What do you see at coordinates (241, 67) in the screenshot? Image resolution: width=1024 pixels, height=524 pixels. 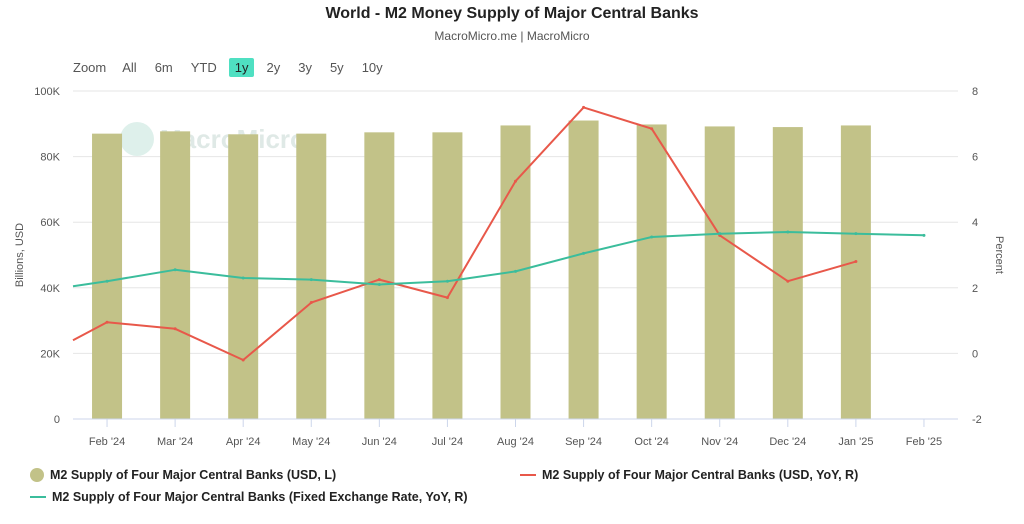 I see `zoom-1y-button: 1y` at bounding box center [241, 67].